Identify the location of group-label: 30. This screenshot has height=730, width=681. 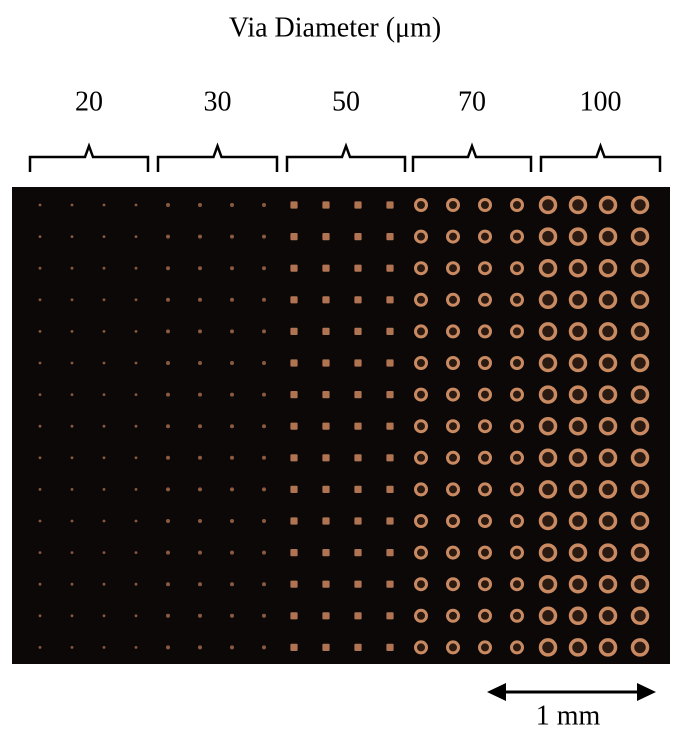
(218, 101).